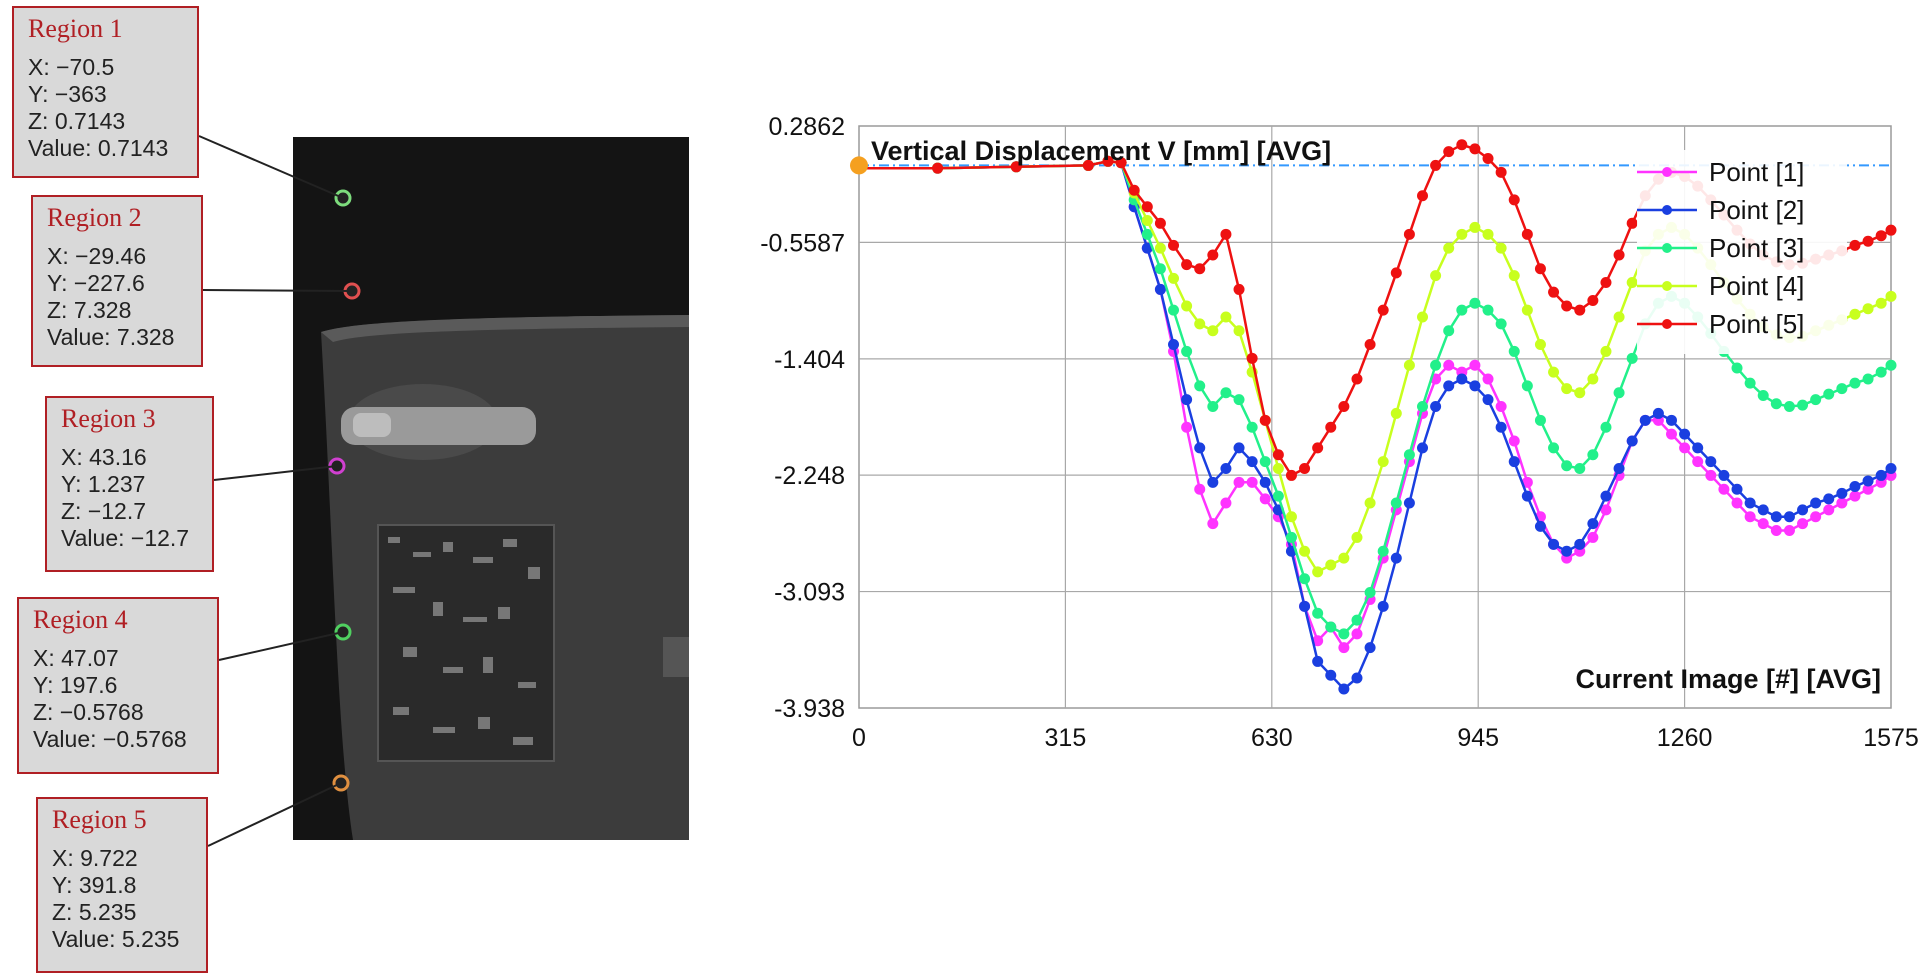  Describe the element at coordinates (1756, 210) in the screenshot. I see `legend-label: Point [2]` at that location.